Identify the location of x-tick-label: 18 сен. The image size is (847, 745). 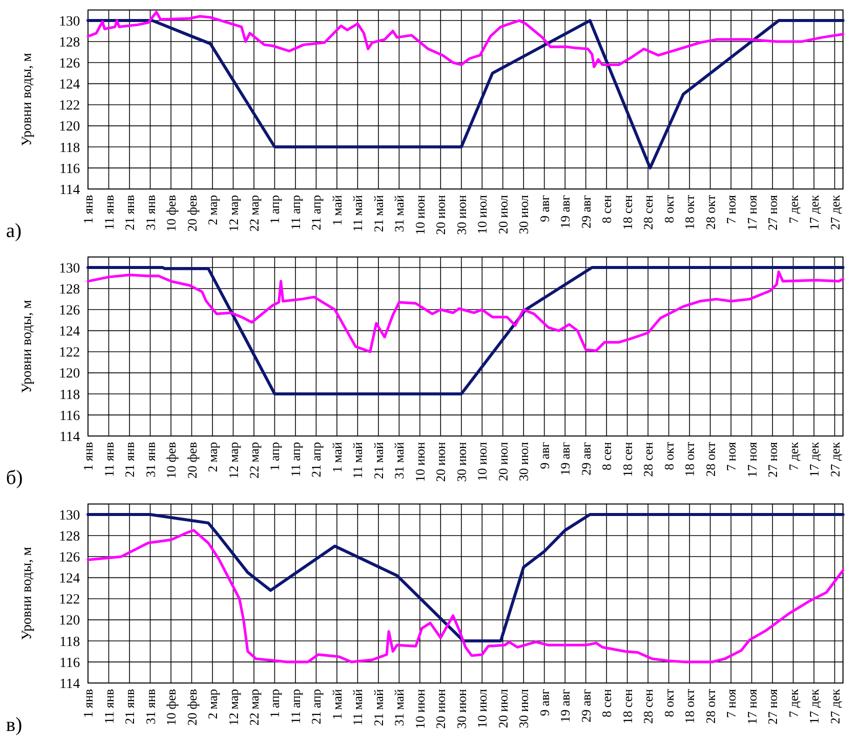
(627, 212).